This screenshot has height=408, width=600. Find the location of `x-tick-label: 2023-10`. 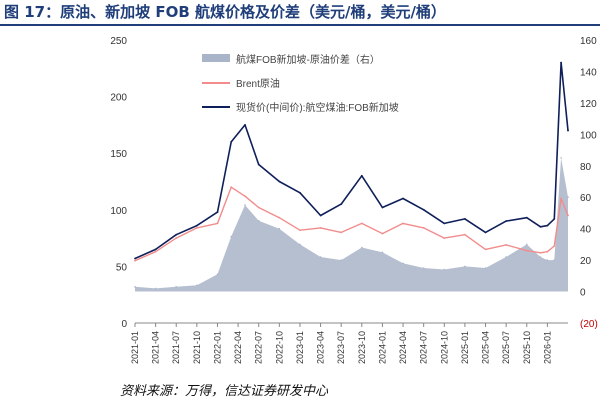

x-tick-label: 2023-10 is located at coordinates (362, 347).